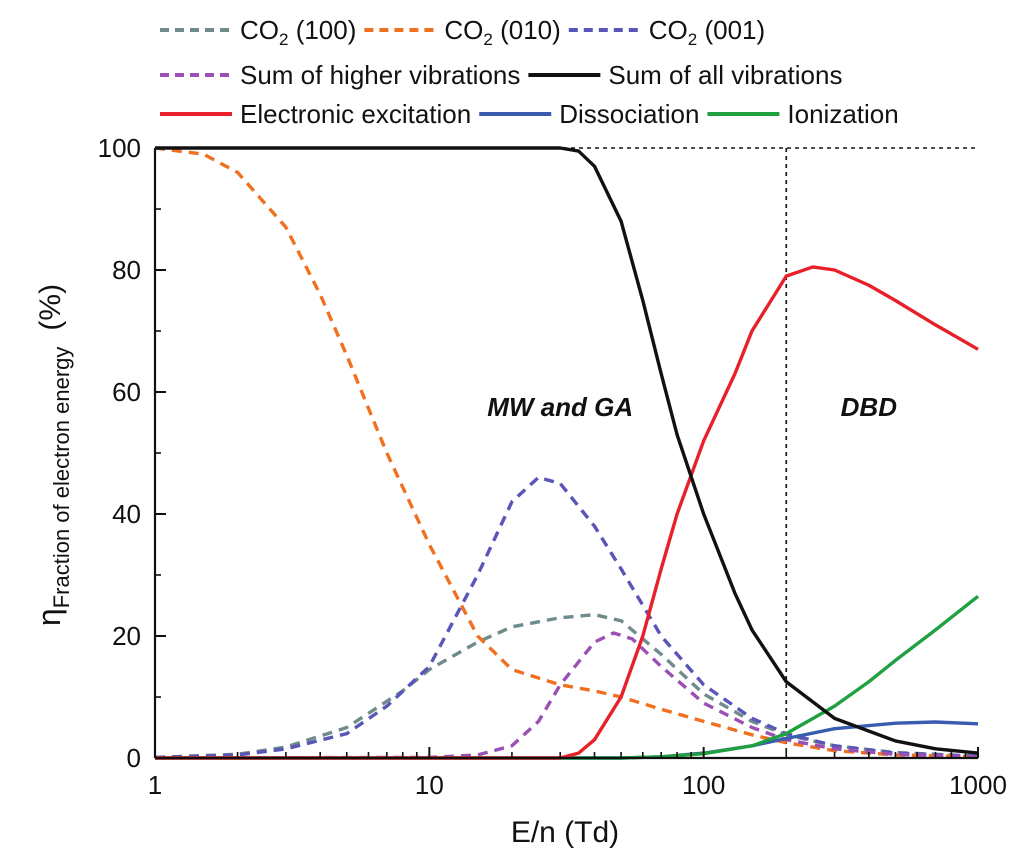  I want to click on annotation-dbd: DBD, so click(869, 407).